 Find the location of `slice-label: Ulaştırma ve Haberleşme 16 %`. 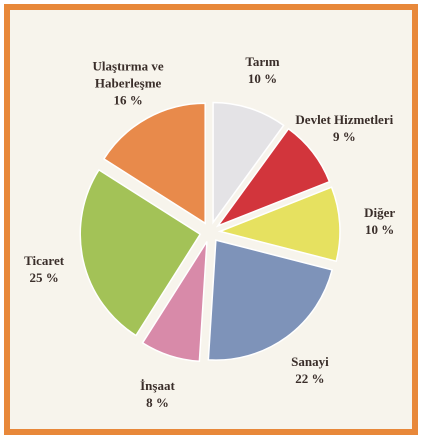

slice-label: Ulaştırma ve Haberleşme 16 % is located at coordinates (128, 83).